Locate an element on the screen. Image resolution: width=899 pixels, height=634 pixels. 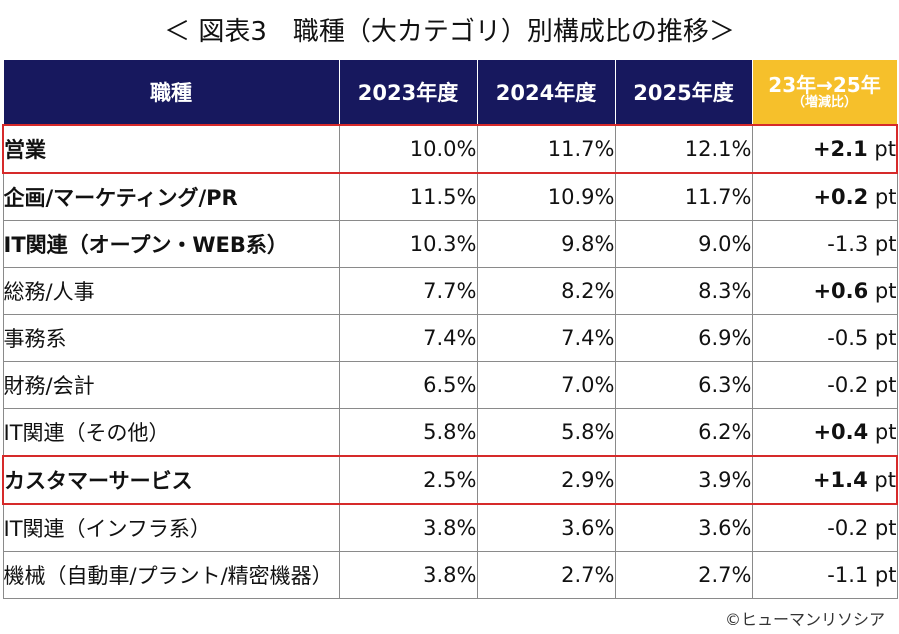
change-cell: +2.1 pt is located at coordinates (824, 149).